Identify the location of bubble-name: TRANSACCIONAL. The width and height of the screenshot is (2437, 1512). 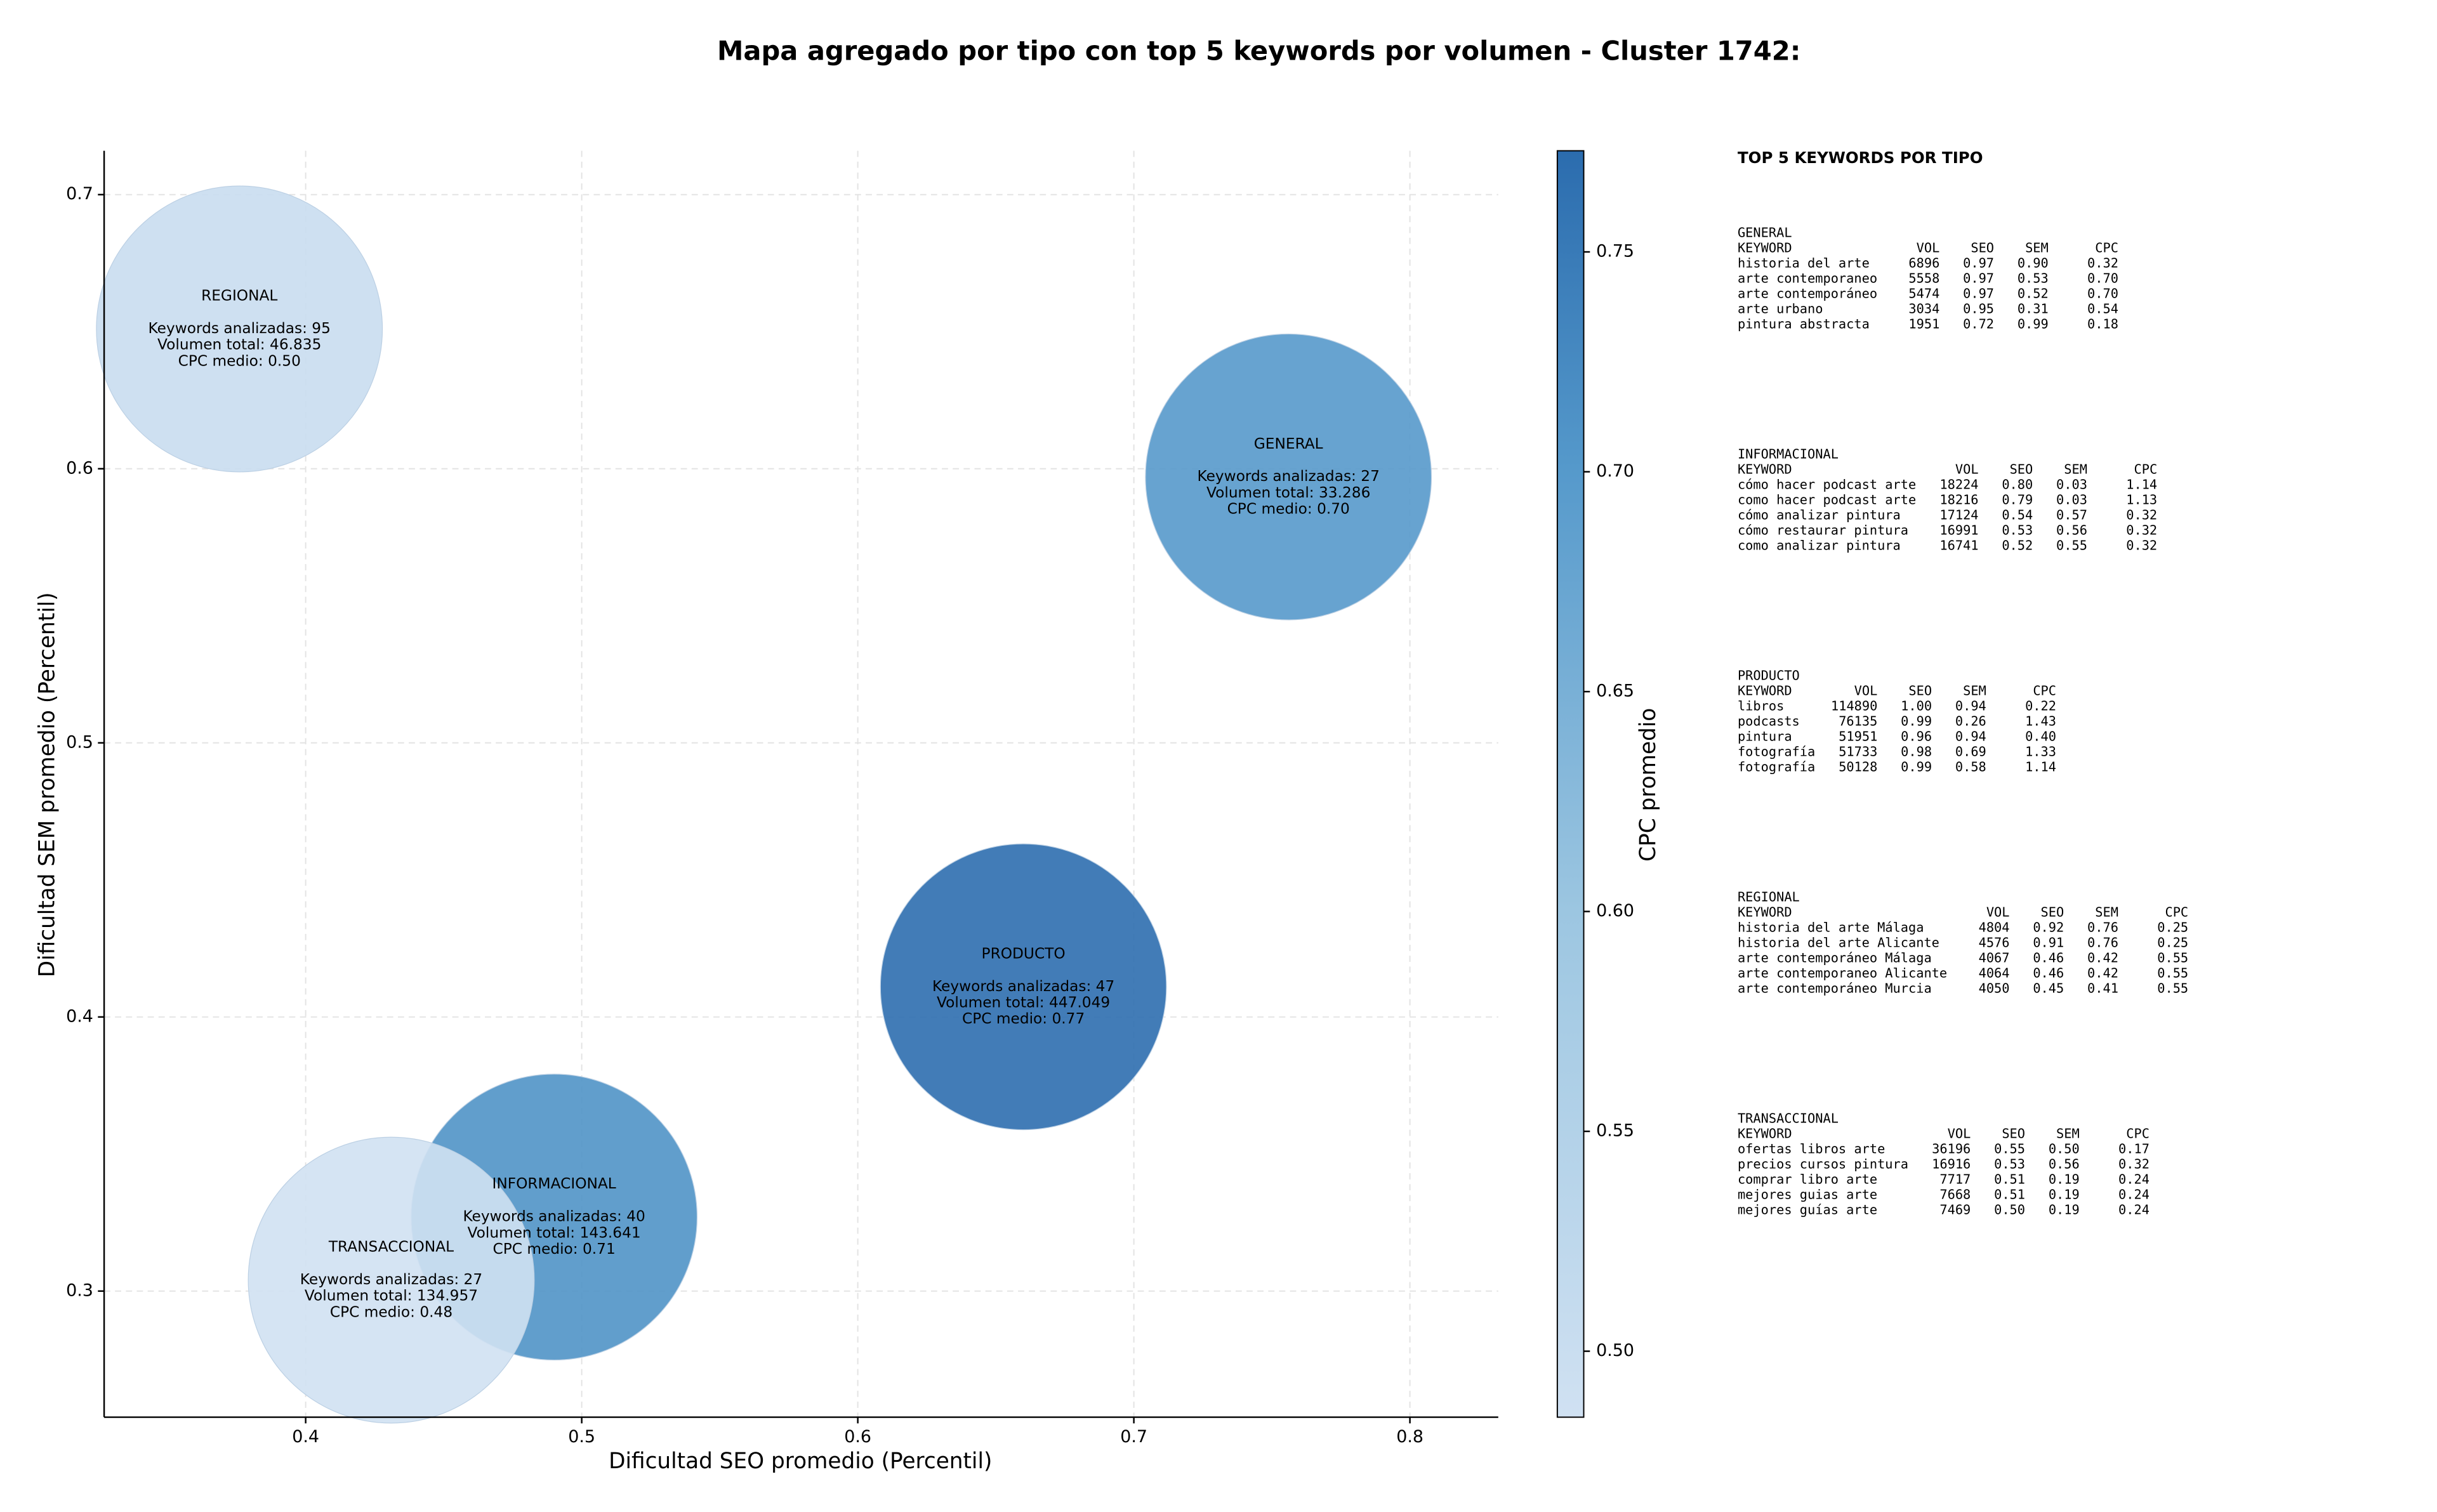
(391, 1248).